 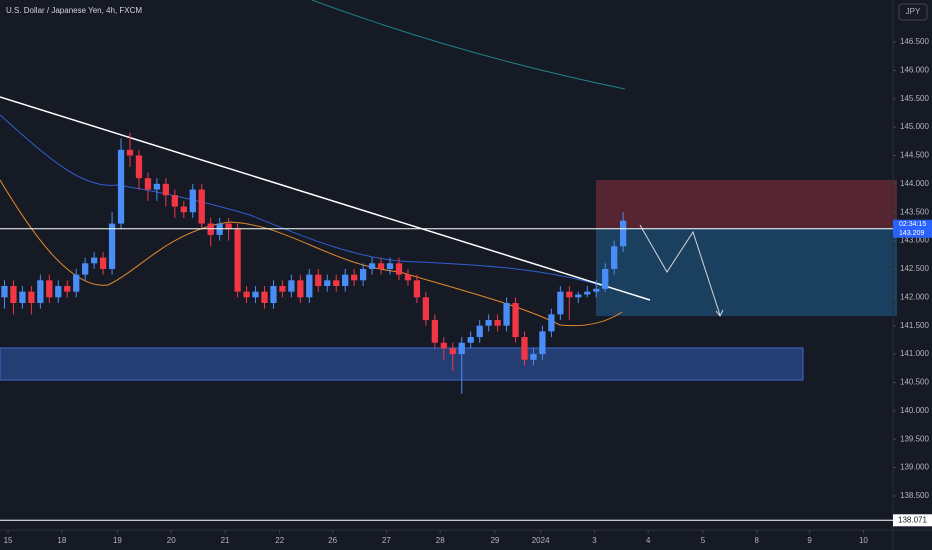 I want to click on long-ma, so click(x=468, y=45).